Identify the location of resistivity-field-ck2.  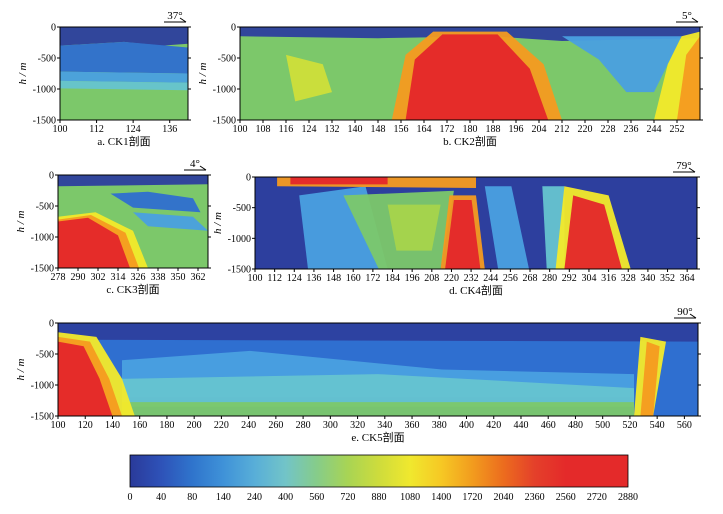
(470, 73).